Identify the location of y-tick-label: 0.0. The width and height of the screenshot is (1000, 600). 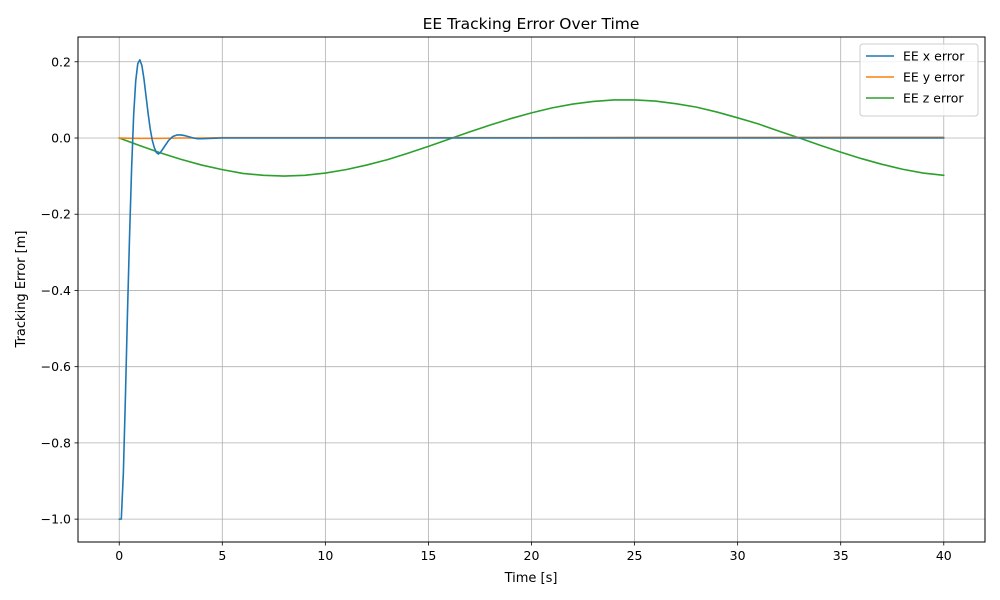
(61, 138).